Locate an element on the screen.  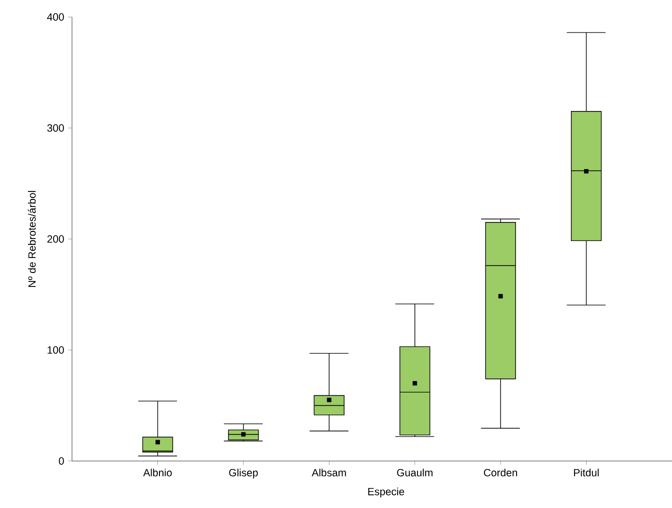
y-axis-title: Nº de Rebrotes/árbol is located at coordinates (32, 239).